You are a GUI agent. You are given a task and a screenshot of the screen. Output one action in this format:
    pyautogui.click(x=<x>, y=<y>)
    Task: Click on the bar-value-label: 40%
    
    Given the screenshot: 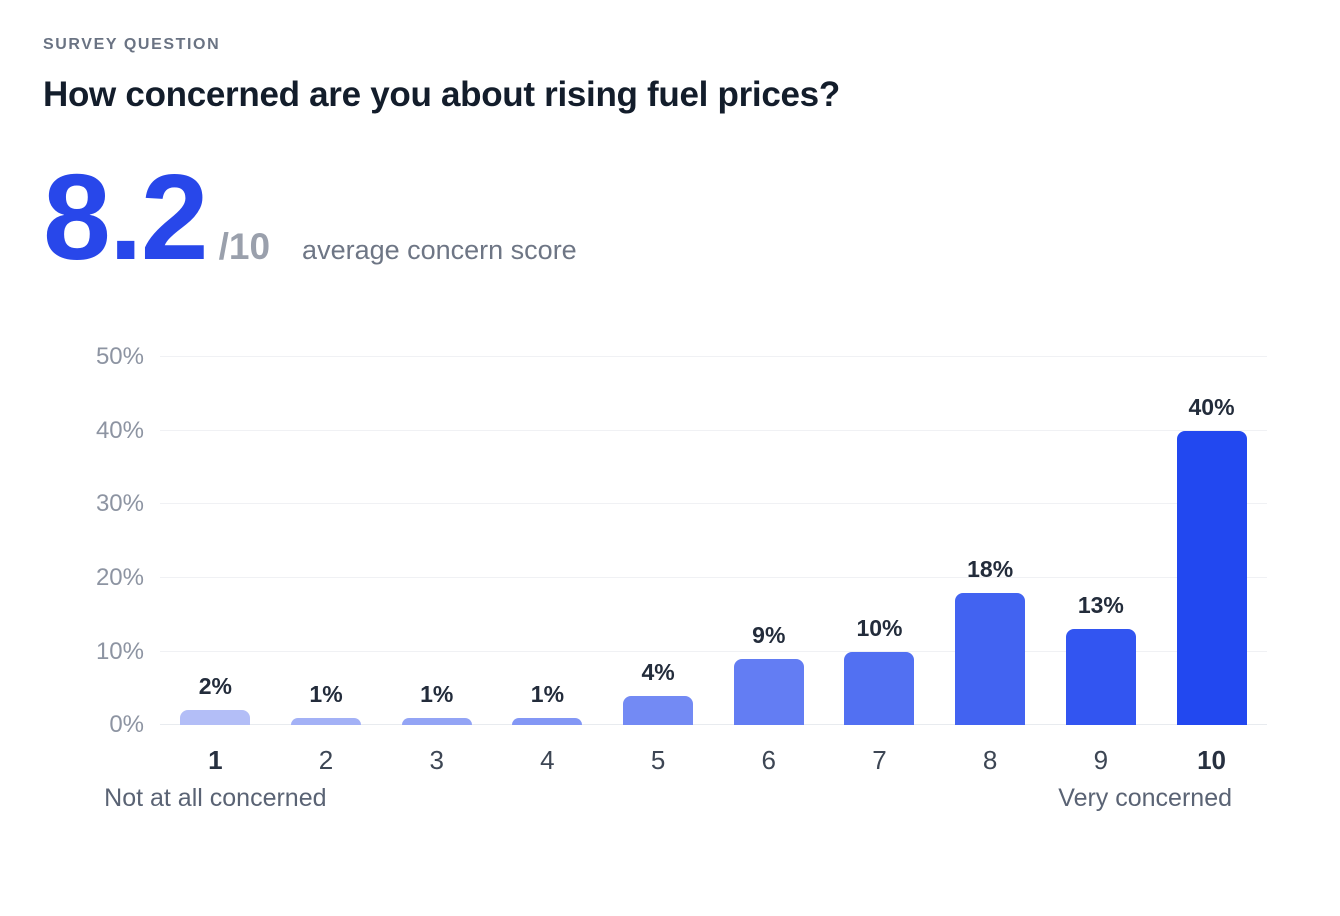 What is the action you would take?
    pyautogui.click(x=1211, y=406)
    